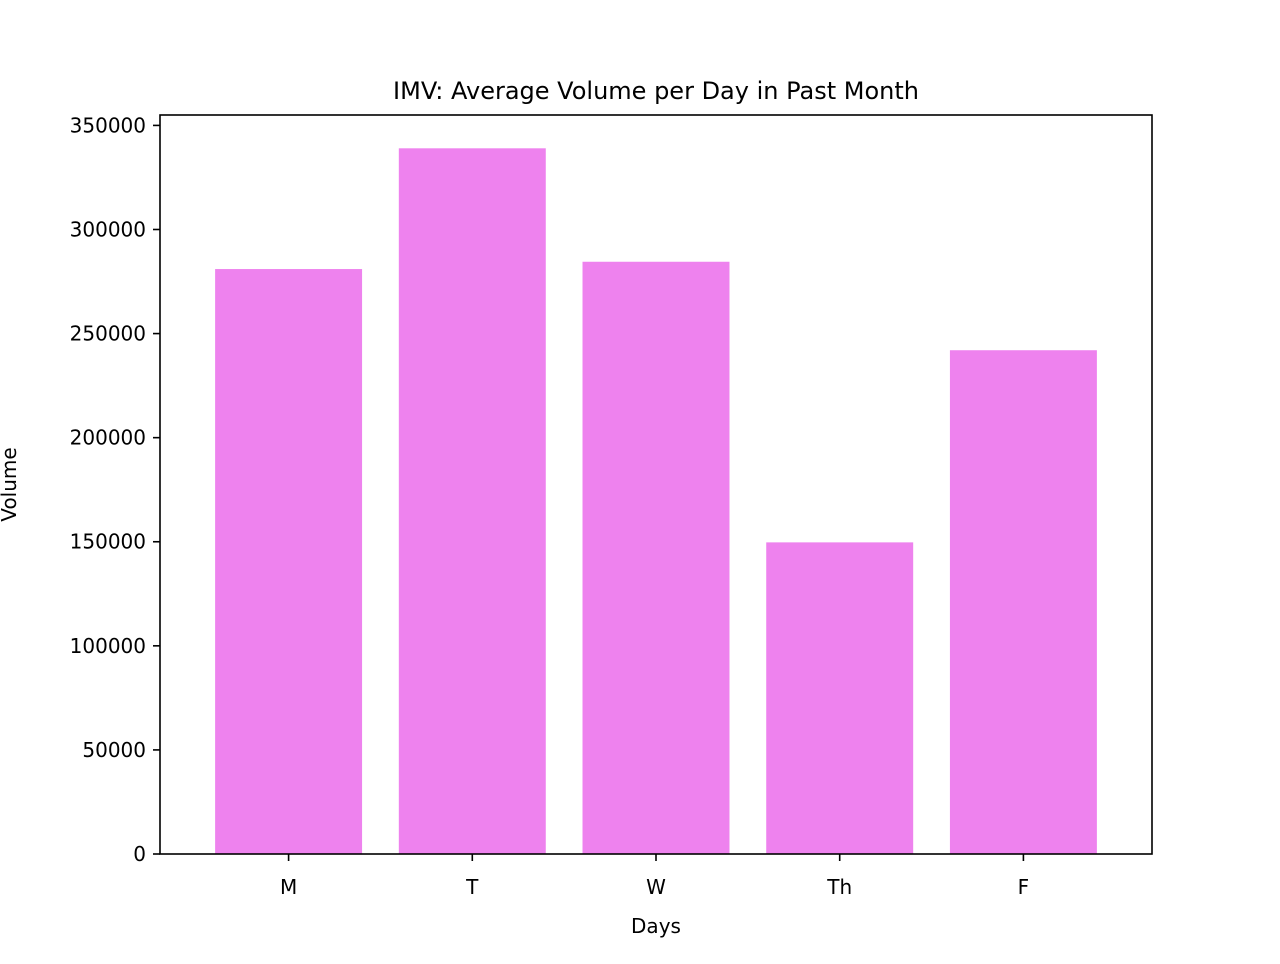  I want to click on y-tick-label: 350000, so click(108, 125).